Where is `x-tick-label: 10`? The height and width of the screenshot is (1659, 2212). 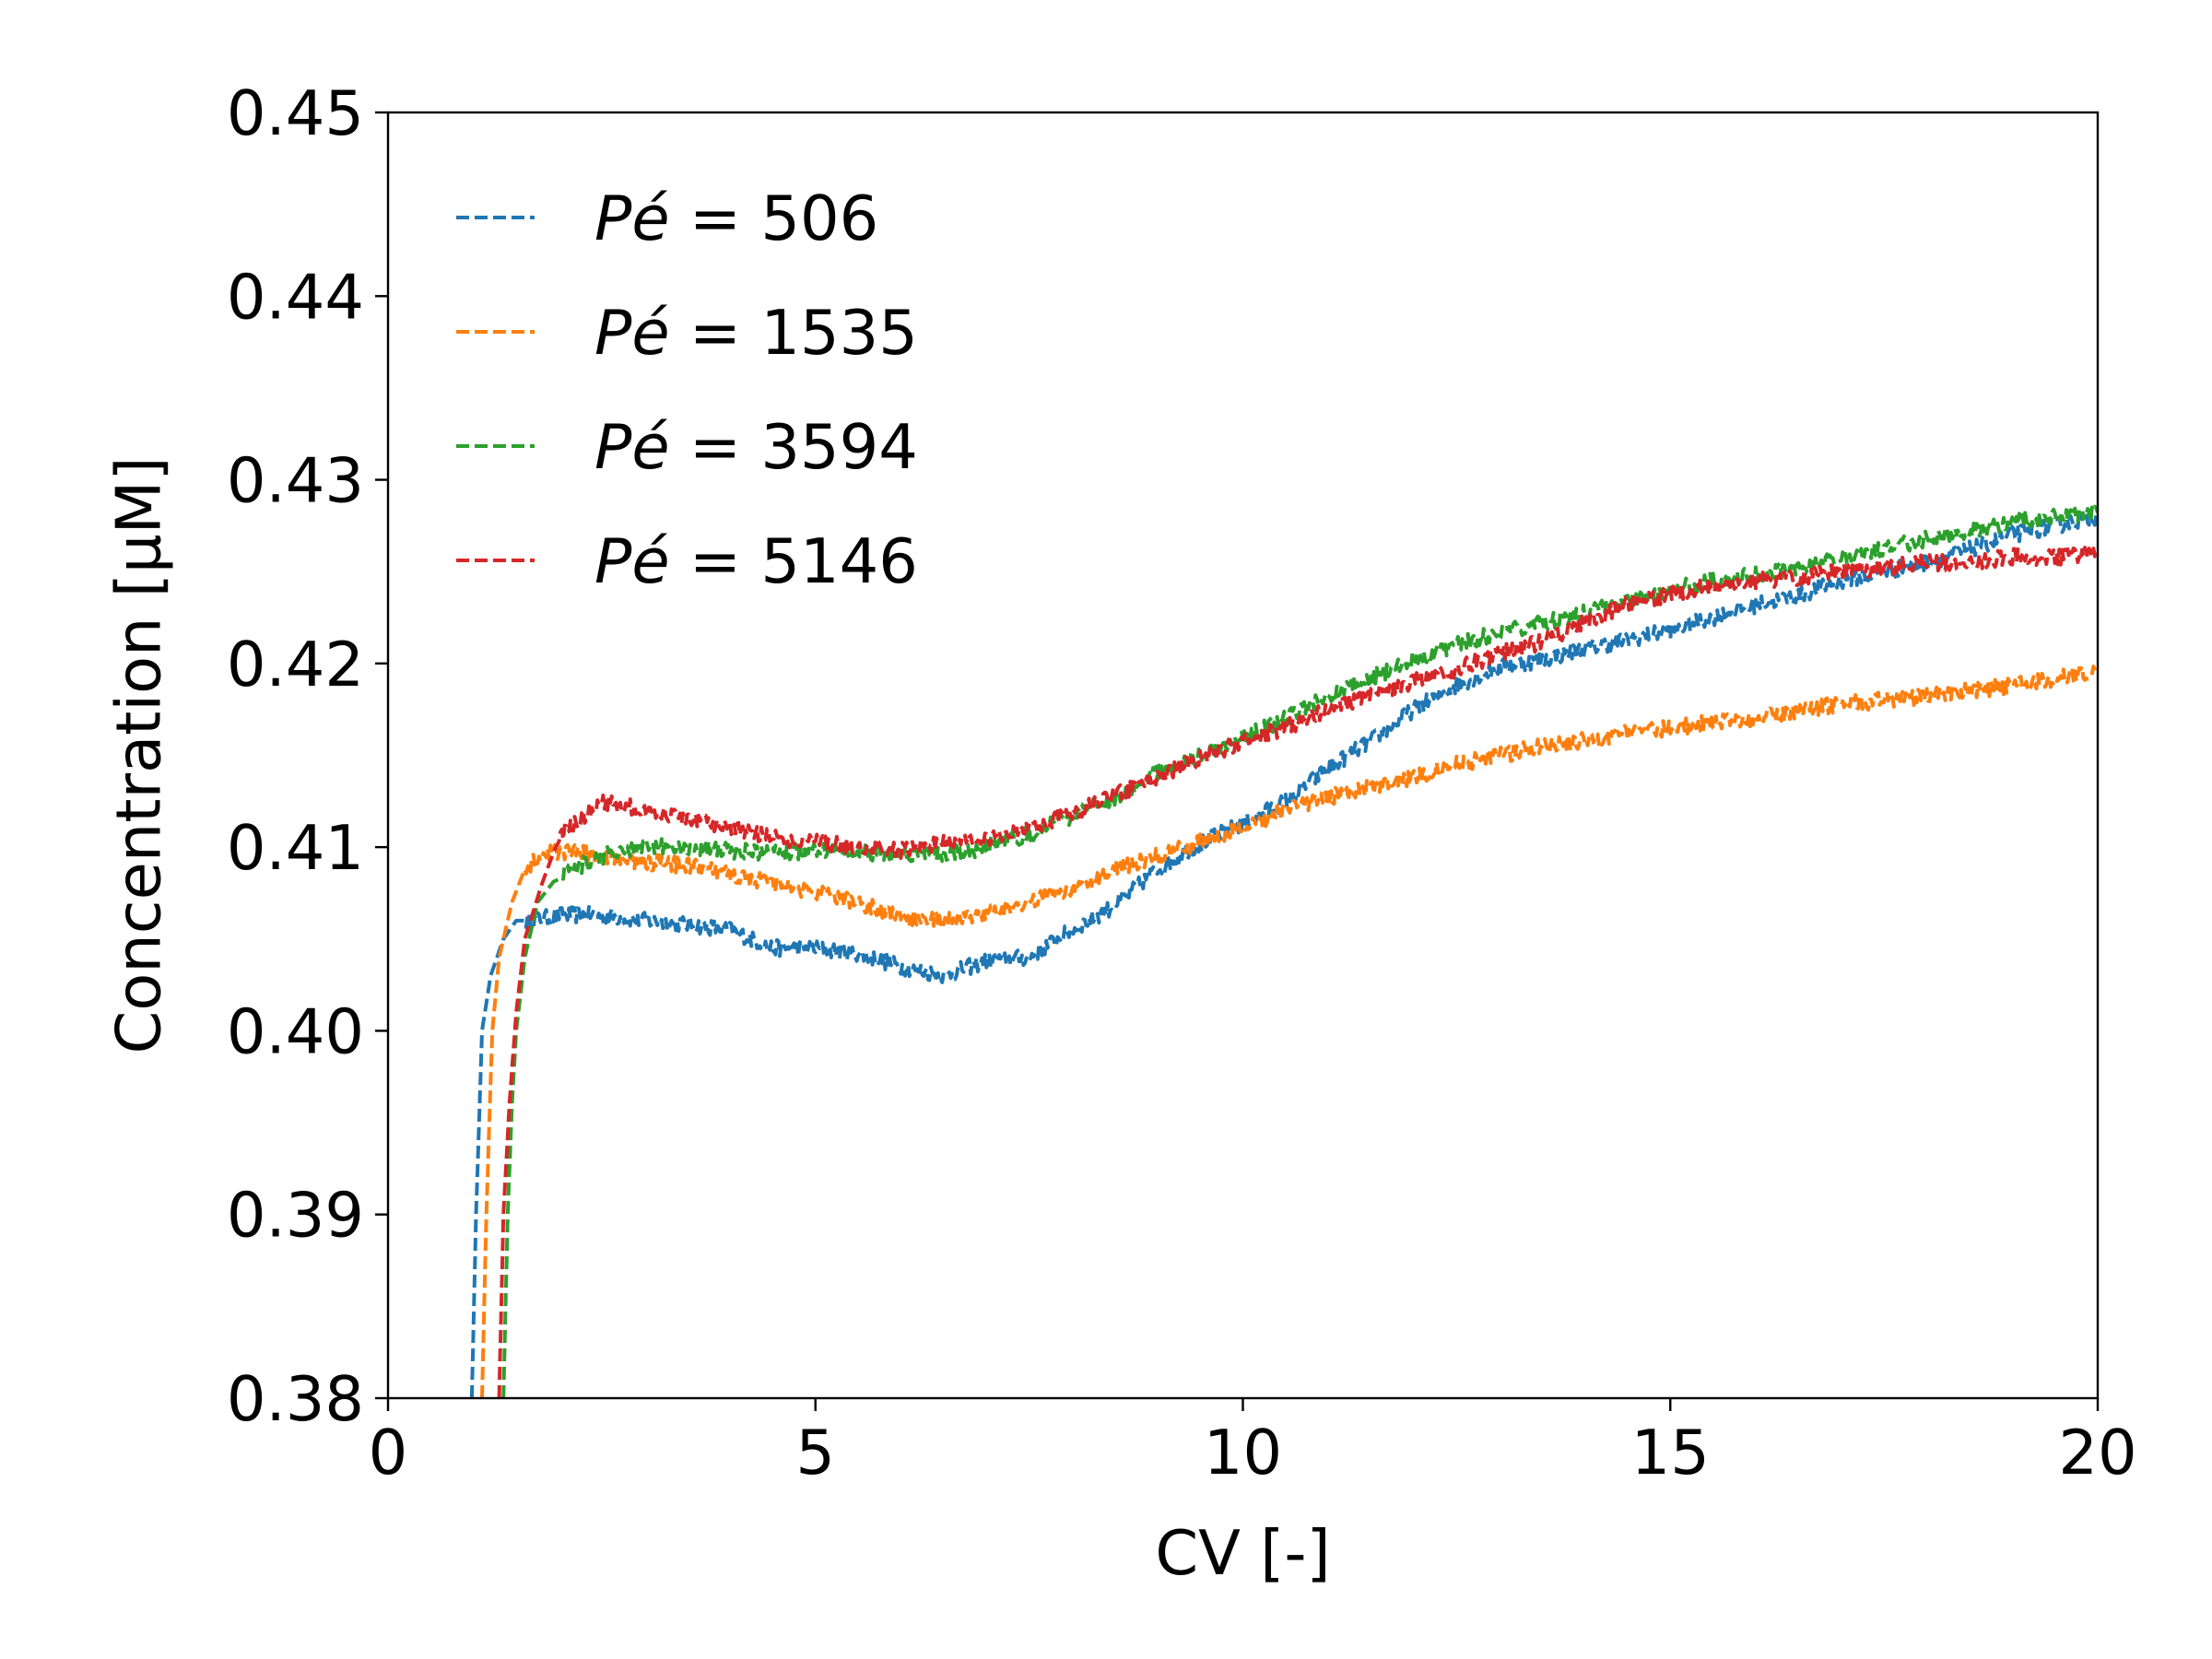 x-tick-label: 10 is located at coordinates (1243, 1452).